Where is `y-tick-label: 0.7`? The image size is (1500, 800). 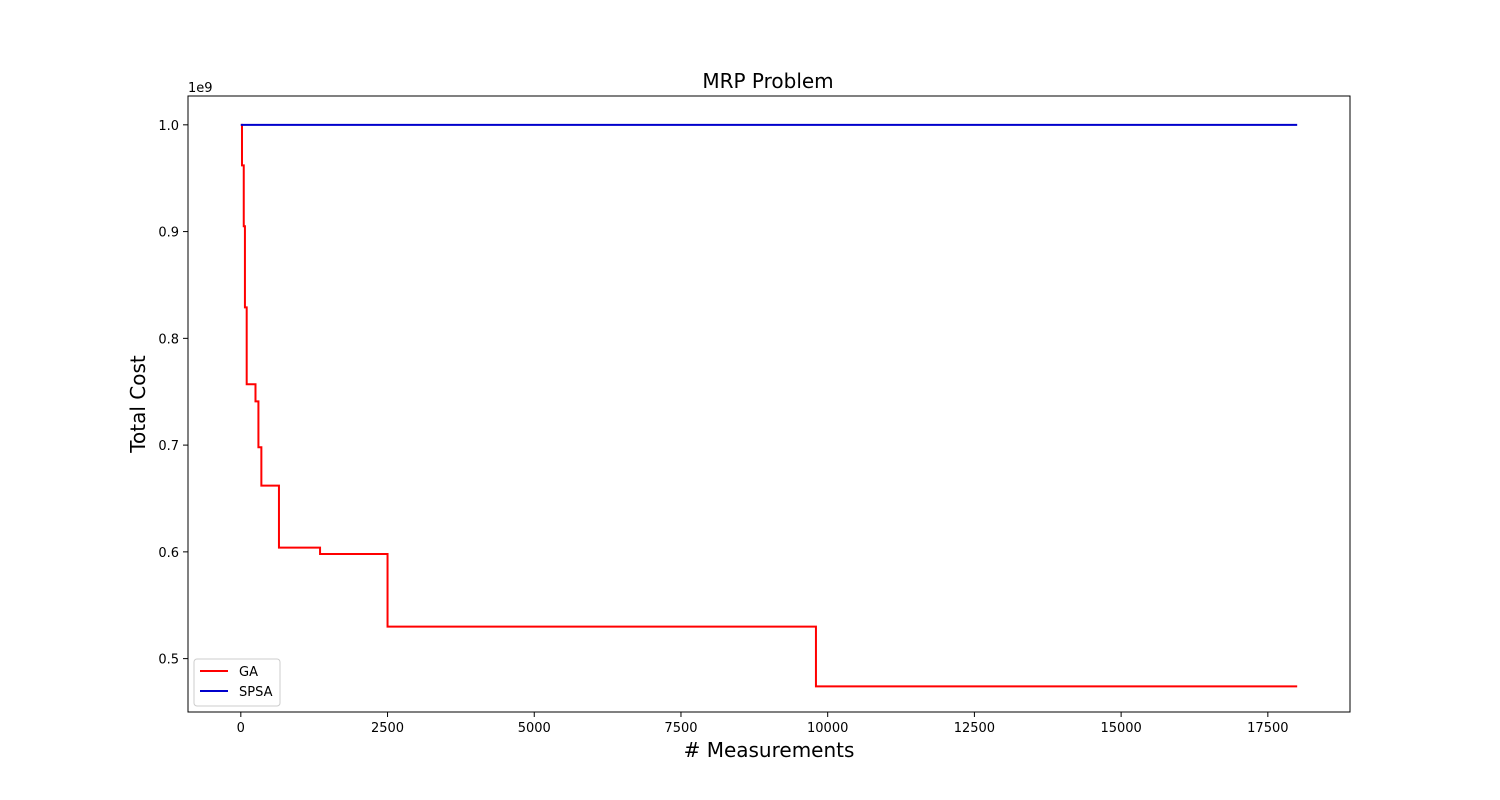 y-tick-label: 0.7 is located at coordinates (168, 446).